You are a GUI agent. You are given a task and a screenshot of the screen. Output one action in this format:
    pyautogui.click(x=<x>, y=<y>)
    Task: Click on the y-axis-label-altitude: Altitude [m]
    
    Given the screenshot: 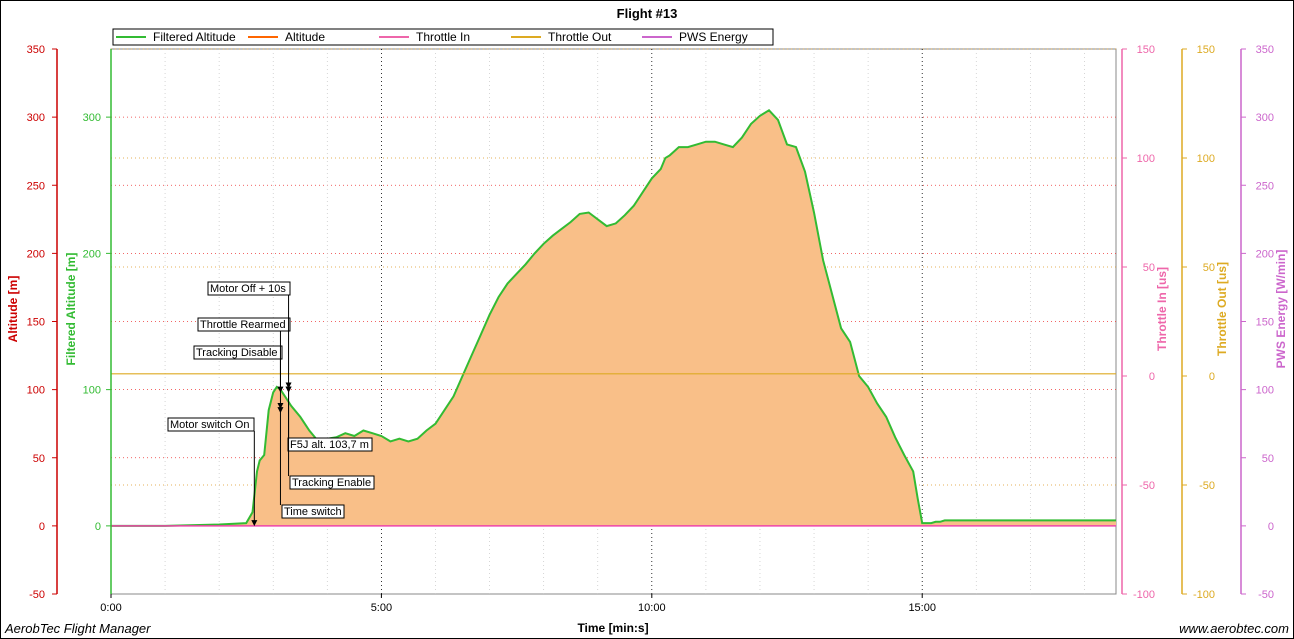 What is the action you would take?
    pyautogui.click(x=13, y=309)
    